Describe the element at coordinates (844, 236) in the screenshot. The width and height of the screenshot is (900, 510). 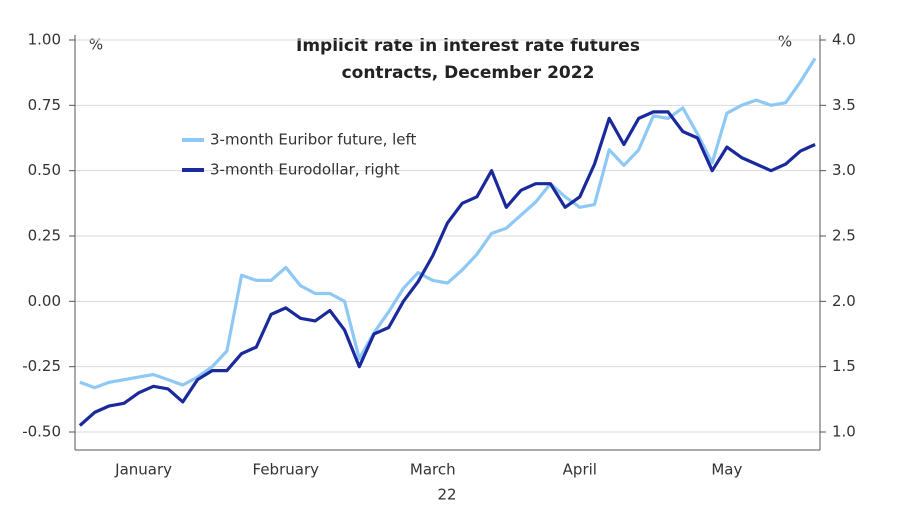
I see `y2-tick-label: 2.5` at that location.